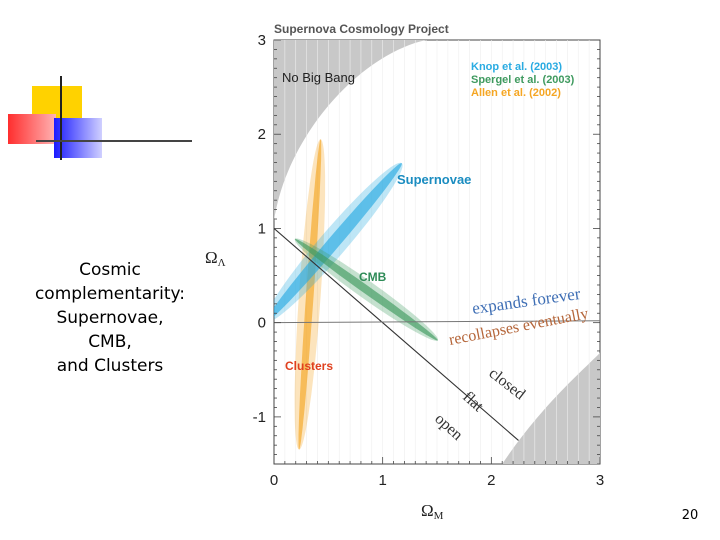 Image resolution: width=720 pixels, height=540 pixels. I want to click on x-axis-label-sub: M, so click(439, 516).